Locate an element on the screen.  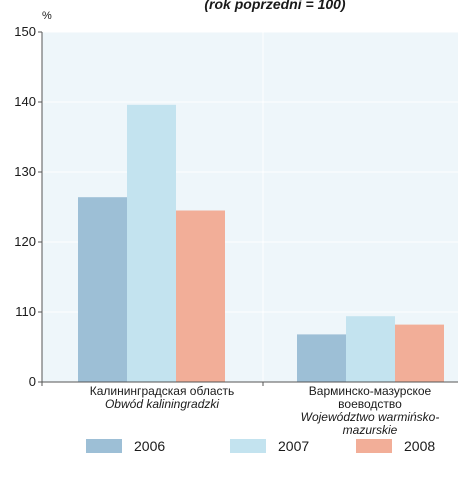
y-tick-label: 140 is located at coordinates (25, 101).